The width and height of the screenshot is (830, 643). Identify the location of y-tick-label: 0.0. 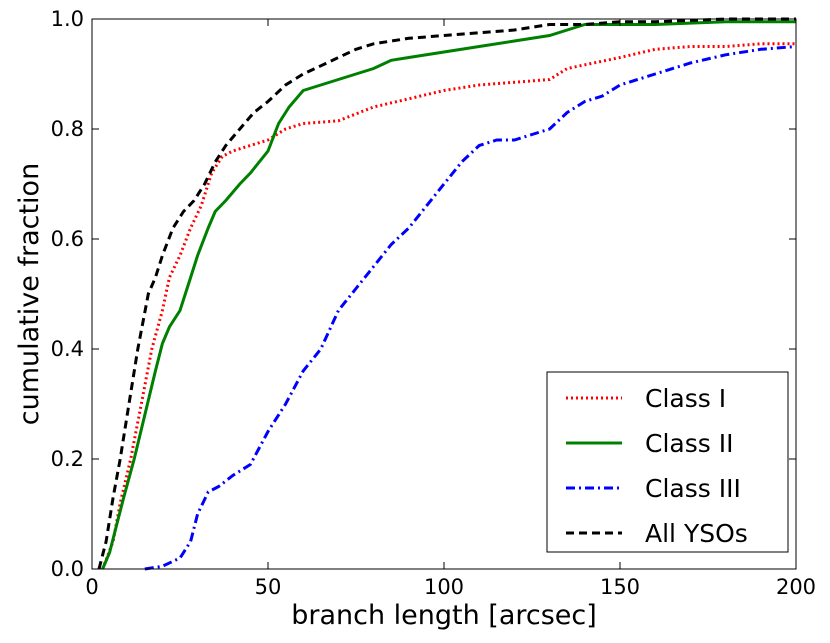
(67, 569).